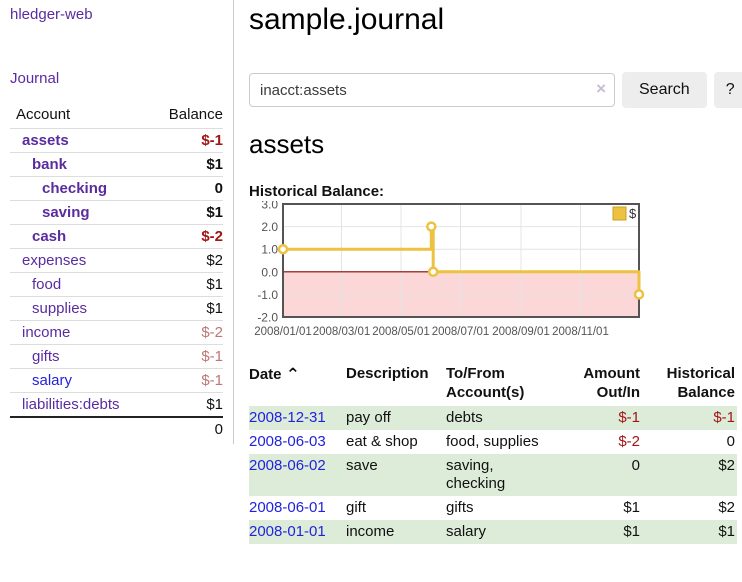 The height and width of the screenshot is (582, 742). Describe the element at coordinates (362, 465) in the screenshot. I see `transaction-description: save` at that location.